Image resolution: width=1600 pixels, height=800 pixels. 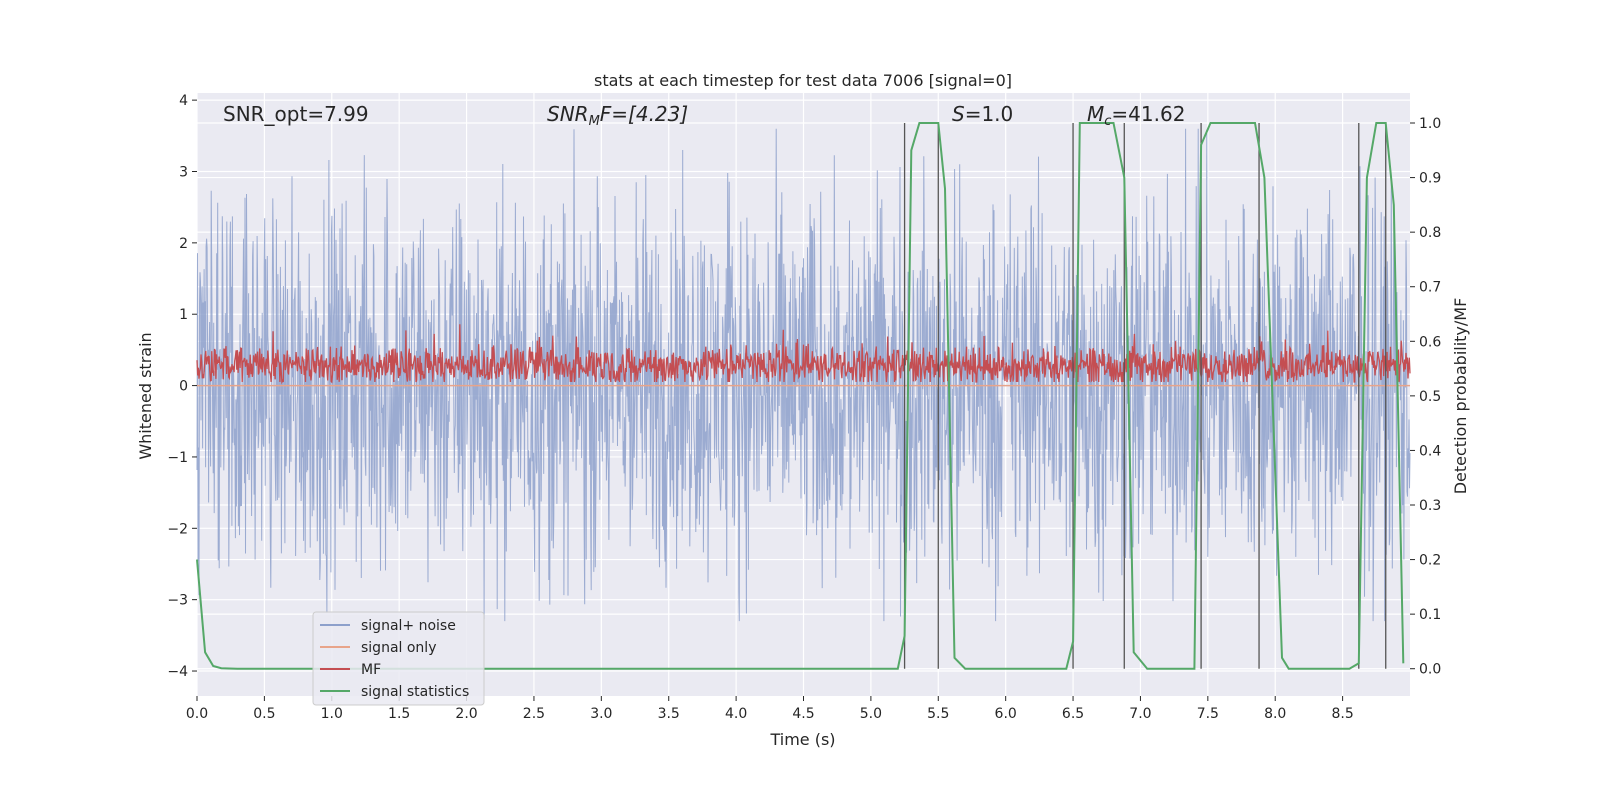 I want to click on mf-series, so click(x=803, y=354).